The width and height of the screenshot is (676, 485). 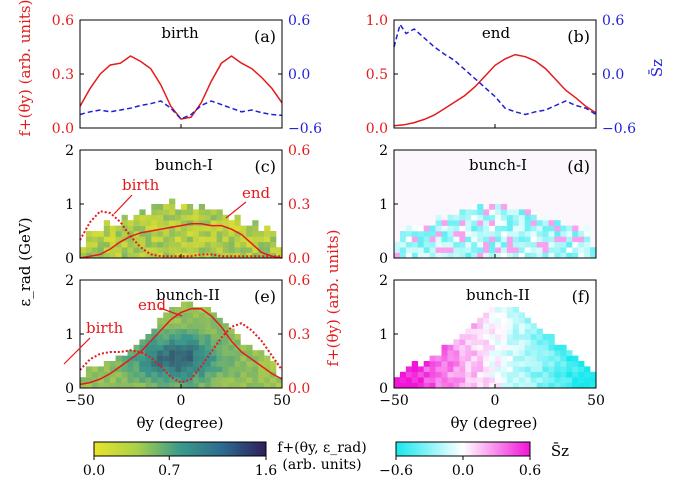 I want to click on label-end: end, so click(x=256, y=193).